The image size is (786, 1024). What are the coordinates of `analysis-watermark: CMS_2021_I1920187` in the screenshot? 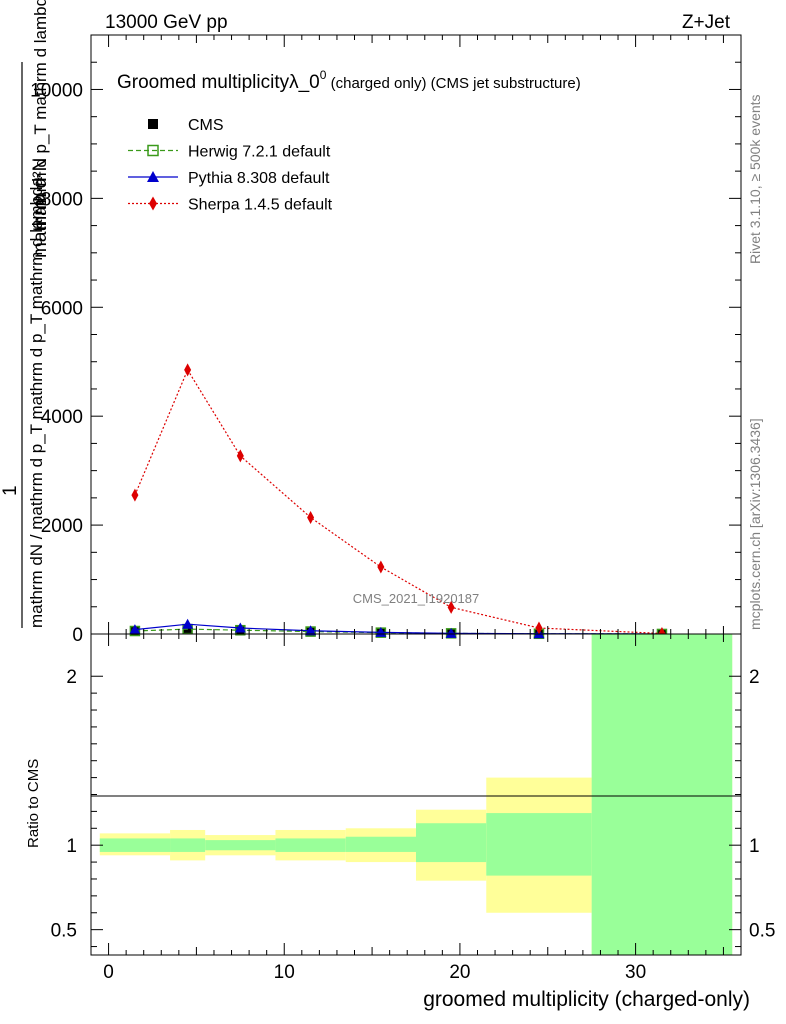 It's located at (416, 598).